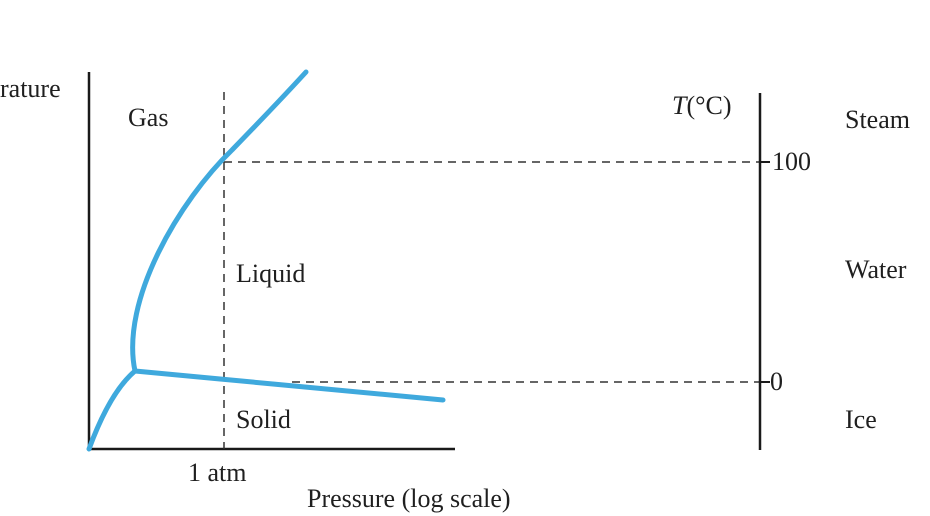 The width and height of the screenshot is (930, 516). I want to click on temperature-unit: (°C), so click(709, 105).